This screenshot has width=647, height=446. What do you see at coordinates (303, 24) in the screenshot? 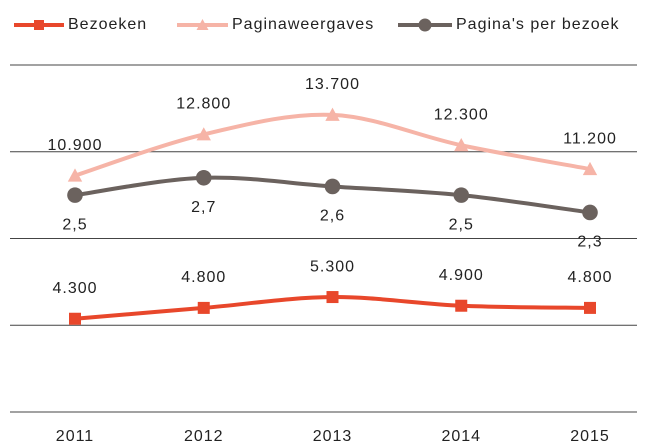
I see `legend-label: Paginaweergaves` at bounding box center [303, 24].